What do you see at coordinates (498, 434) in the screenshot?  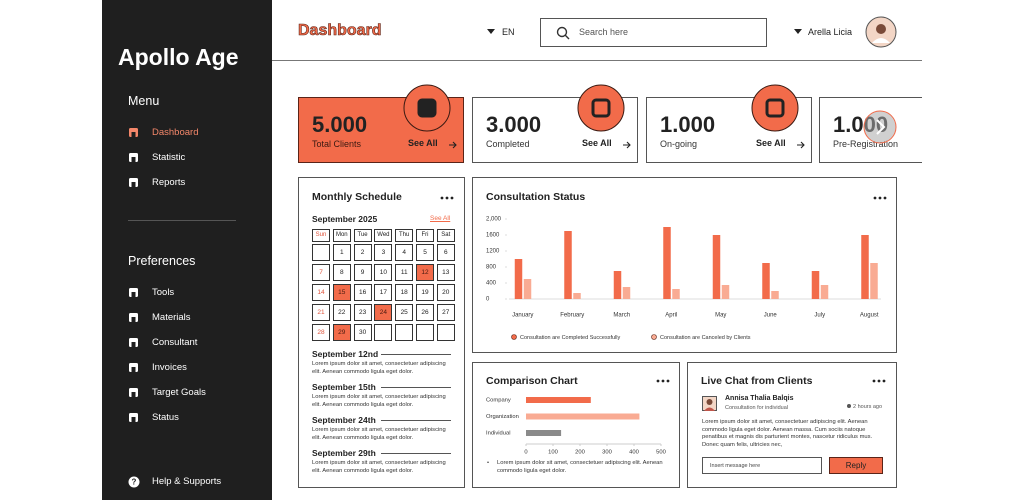 I see `y-tick-label: Individual` at bounding box center [498, 434].